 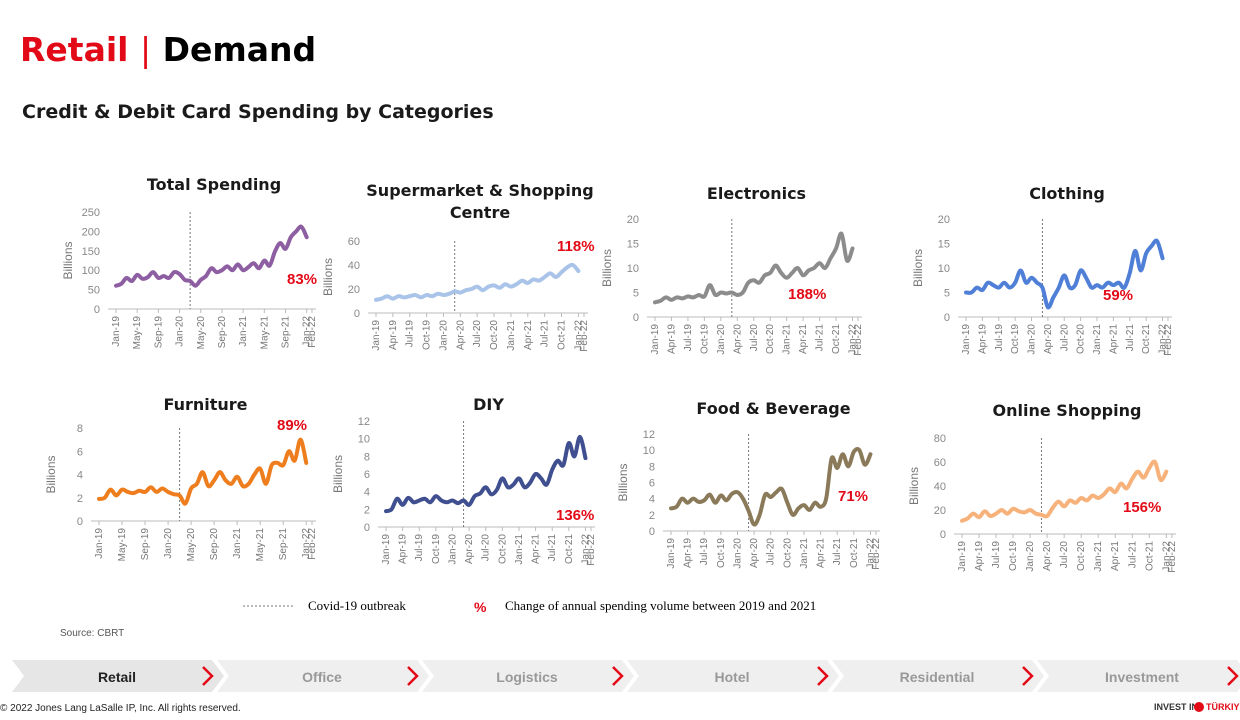 I want to click on x-tick-label: Apr-20, so click(x=460, y=335).